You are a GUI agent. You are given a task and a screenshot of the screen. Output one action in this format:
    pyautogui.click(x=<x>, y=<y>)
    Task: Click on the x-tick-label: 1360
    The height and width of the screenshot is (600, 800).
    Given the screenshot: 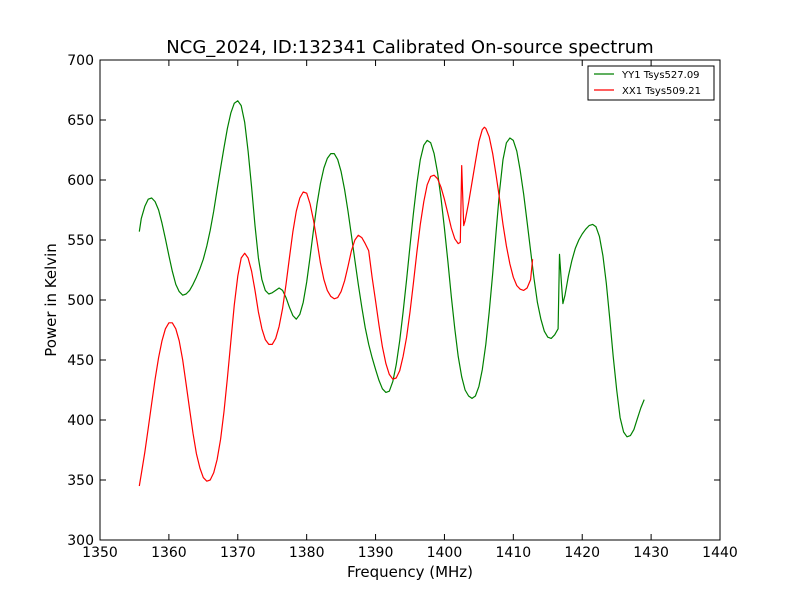 What is the action you would take?
    pyautogui.click(x=169, y=553)
    